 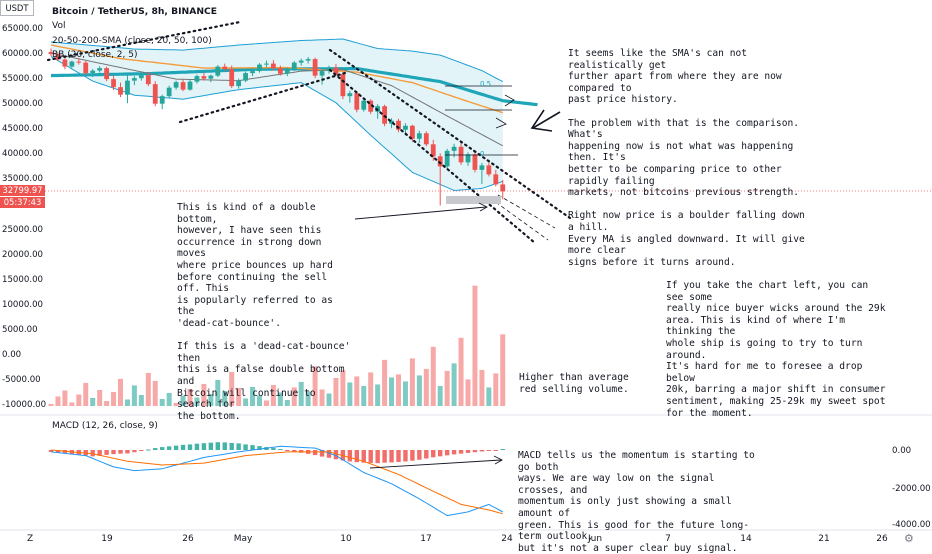 What do you see at coordinates (346, 539) in the screenshot?
I see `time-axis-tick: 10` at bounding box center [346, 539].